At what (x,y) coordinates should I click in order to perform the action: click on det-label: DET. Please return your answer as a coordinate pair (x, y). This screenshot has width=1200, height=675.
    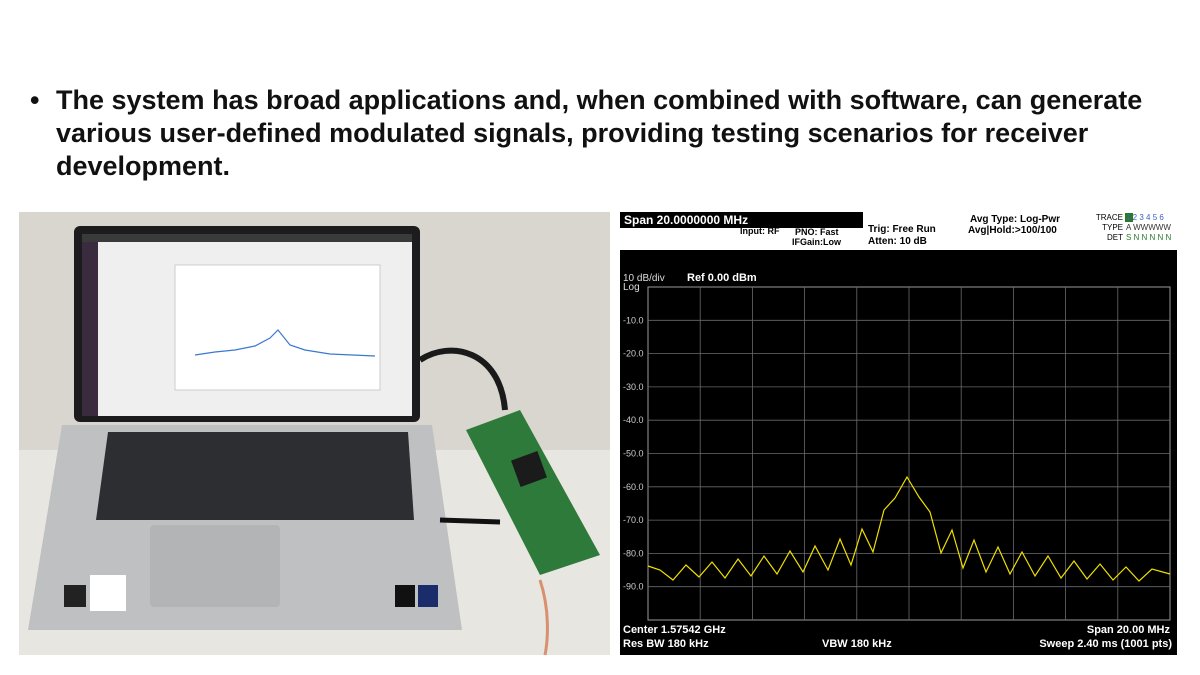
    Looking at the image, I should click on (1115, 237).